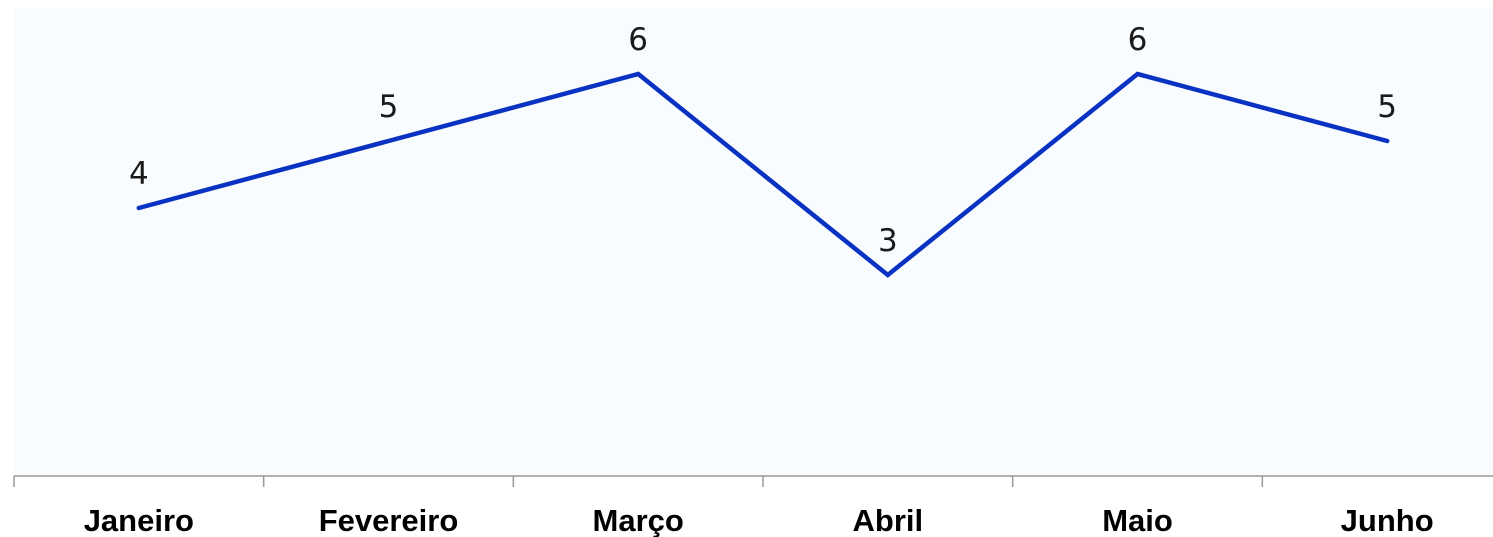 The width and height of the screenshot is (1493, 537). Describe the element at coordinates (389, 520) in the screenshot. I see `x-tick-label: Fevereiro` at that location.